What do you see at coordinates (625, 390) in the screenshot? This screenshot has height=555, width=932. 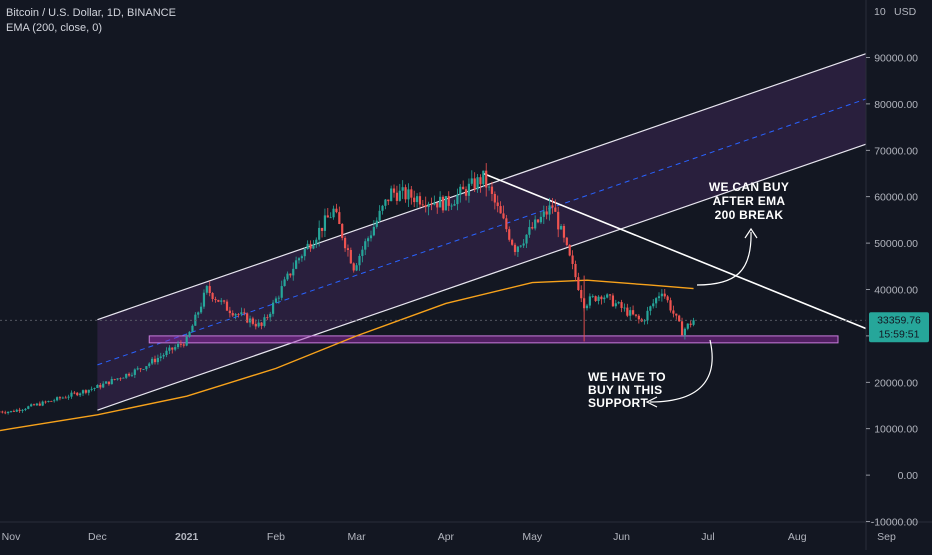 I see `annotation-buy-support-line: BUY IN THIS` at bounding box center [625, 390].